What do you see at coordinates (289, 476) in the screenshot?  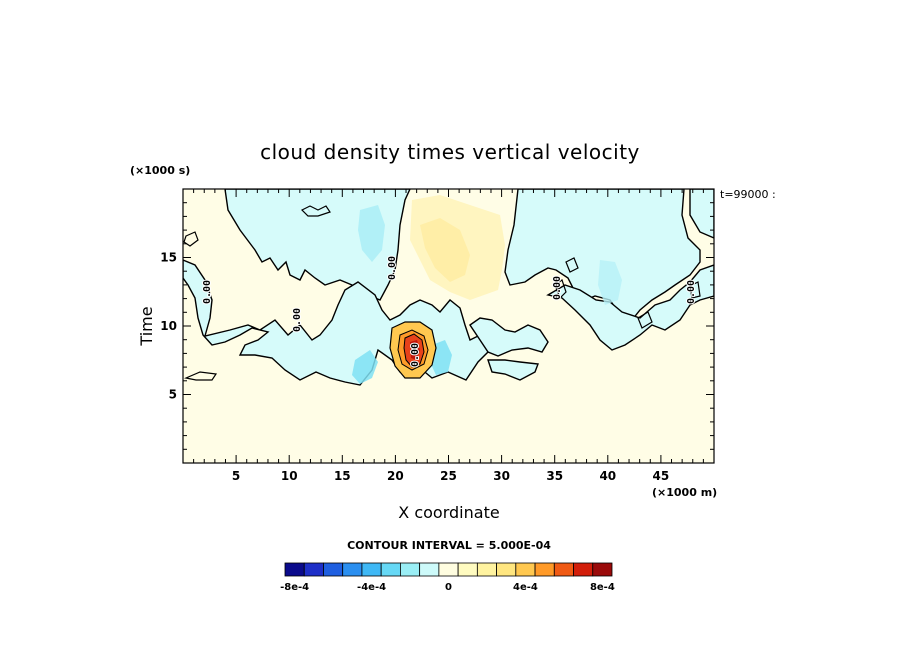 I see `x-tick-label: 10` at bounding box center [289, 476].